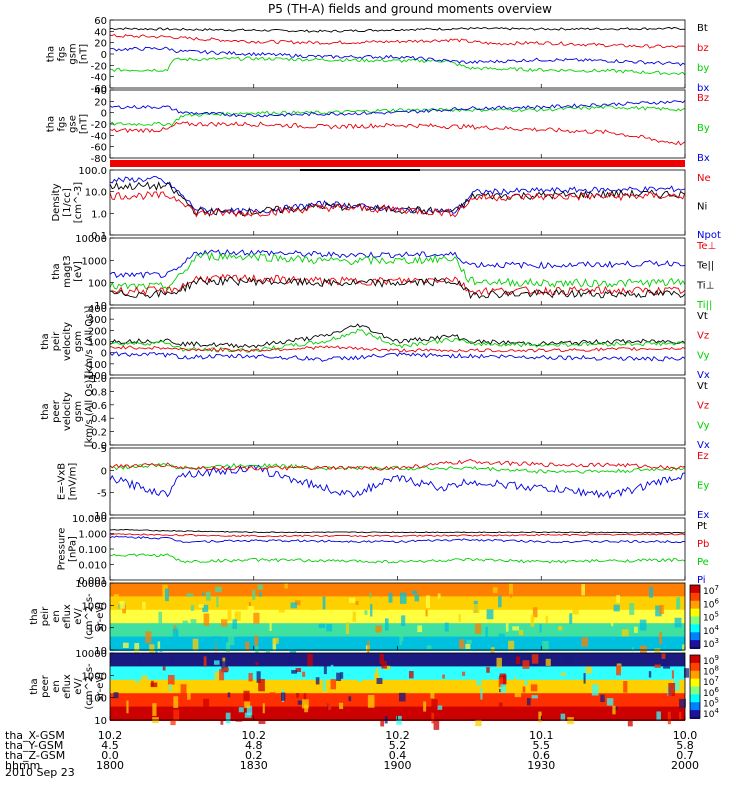 This screenshot has width=750, height=800. What do you see at coordinates (104, 449) in the screenshot?
I see `y-tick-label: 5` at bounding box center [104, 449].